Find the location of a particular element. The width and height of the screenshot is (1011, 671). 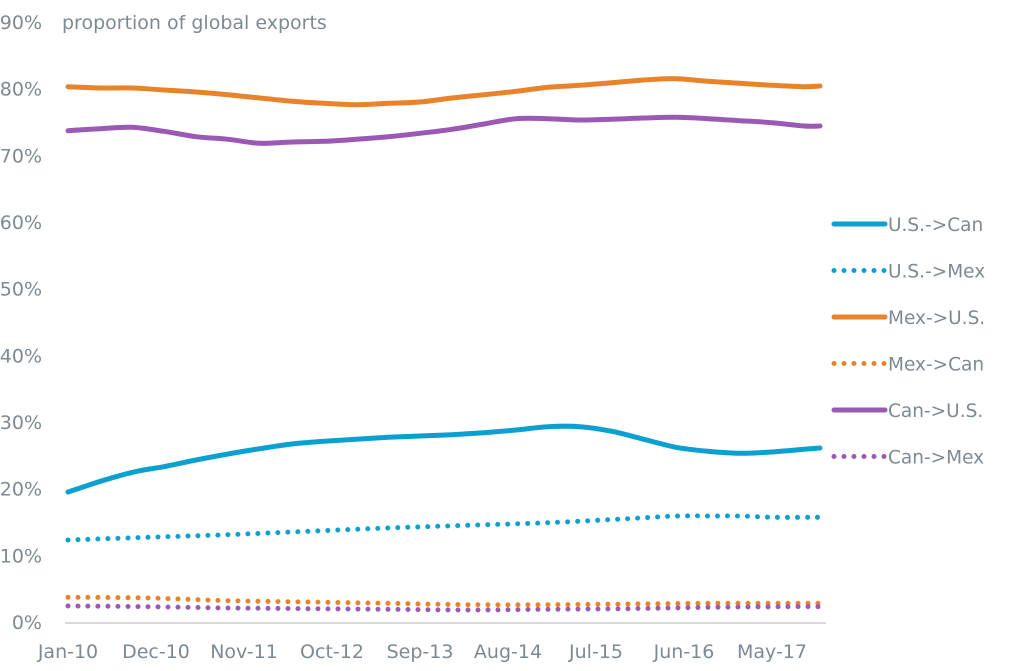

legend-item: Can->Mex is located at coordinates (907, 458).